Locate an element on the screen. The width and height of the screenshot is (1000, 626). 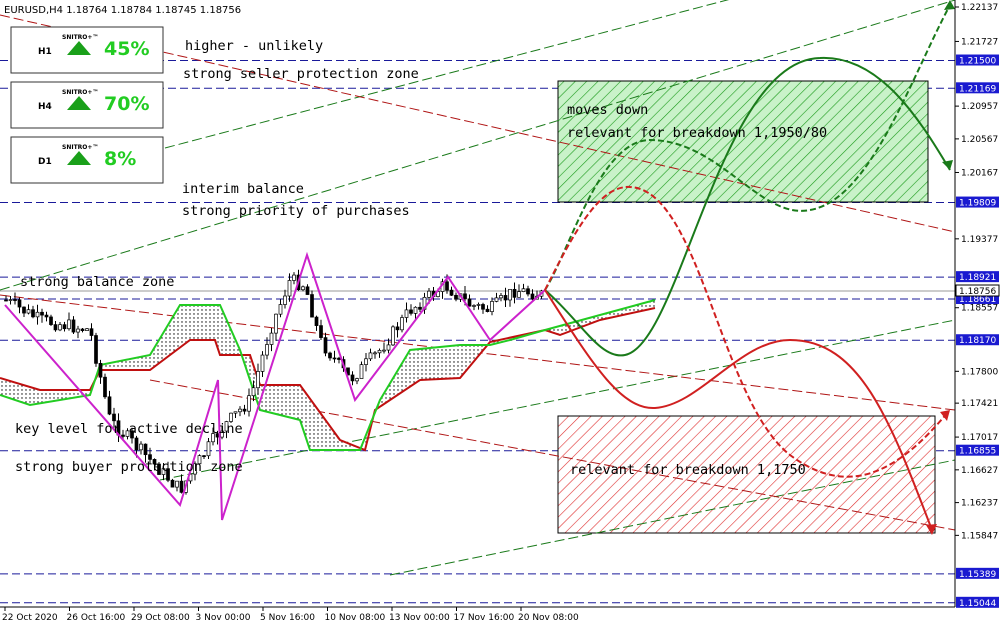
annotation: relevant for breakdown 1,1750 is located at coordinates (688, 470).